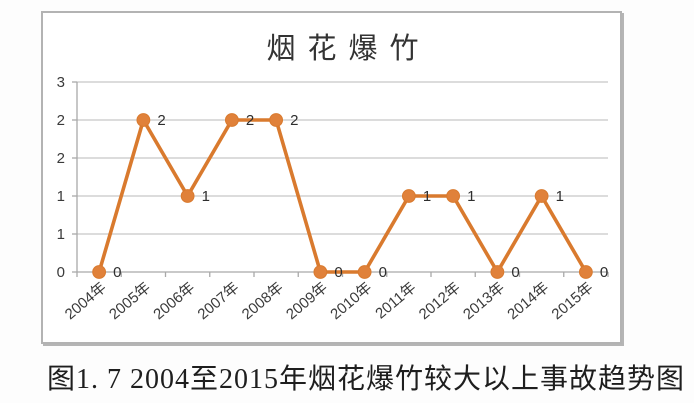 This screenshot has width=694, height=403. Describe the element at coordinates (351, 301) in the screenshot. I see `x-tick-label: 2010年` at that location.